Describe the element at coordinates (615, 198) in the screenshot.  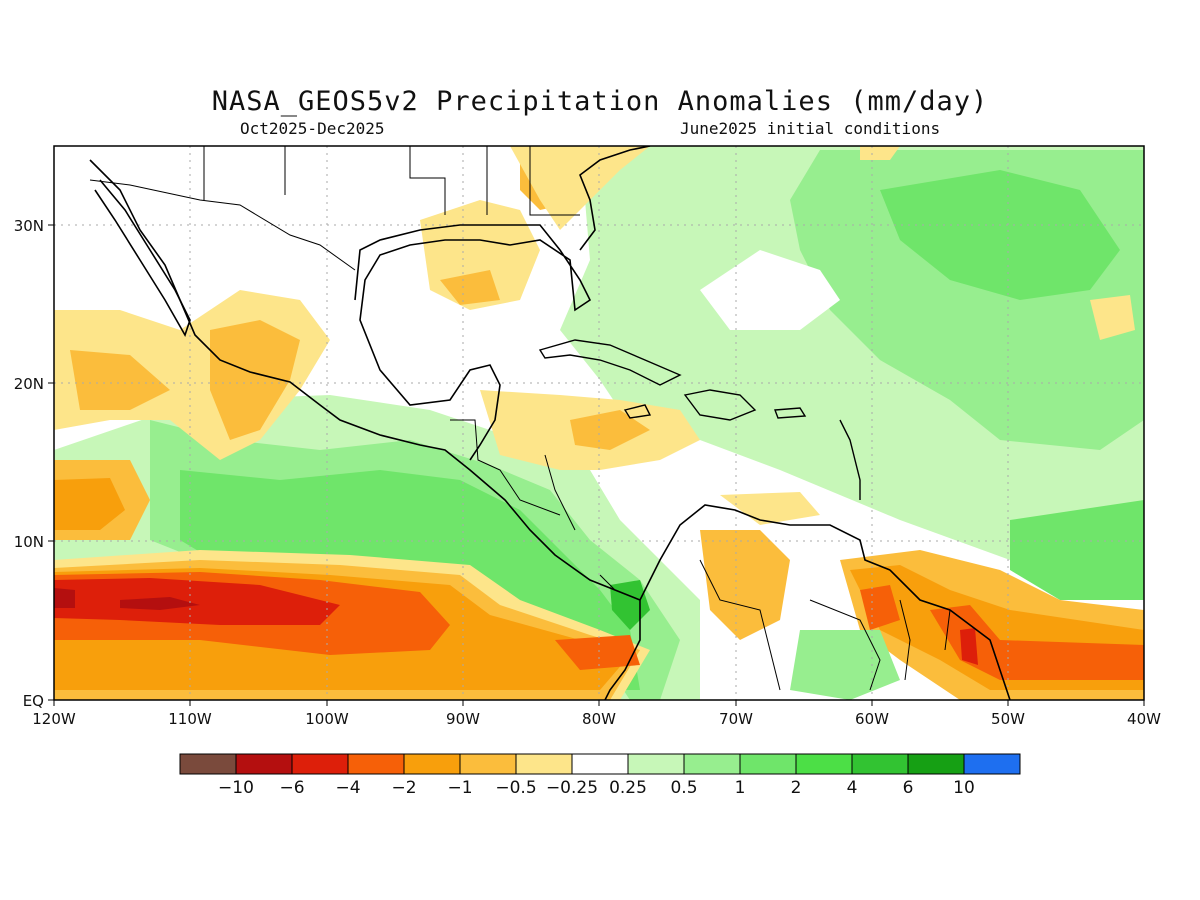
I see `us-atlantic-coastline` at that location.